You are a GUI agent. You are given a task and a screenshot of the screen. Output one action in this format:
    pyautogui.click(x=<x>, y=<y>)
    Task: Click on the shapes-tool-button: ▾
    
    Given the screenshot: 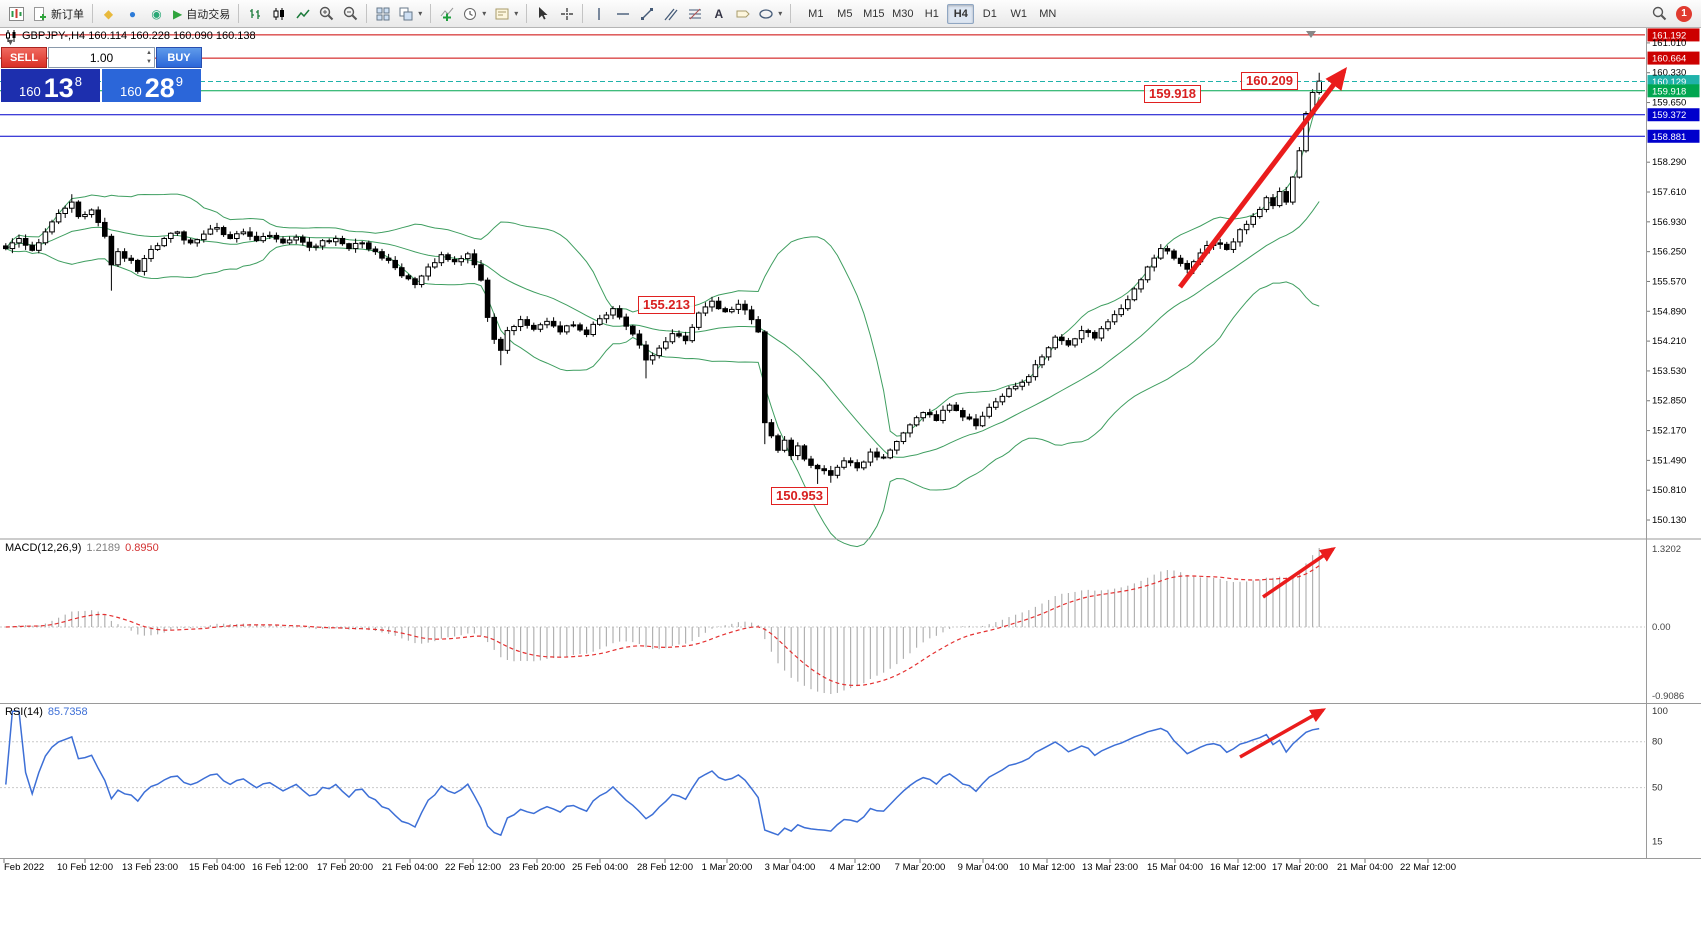 What is the action you would take?
    pyautogui.click(x=770, y=14)
    